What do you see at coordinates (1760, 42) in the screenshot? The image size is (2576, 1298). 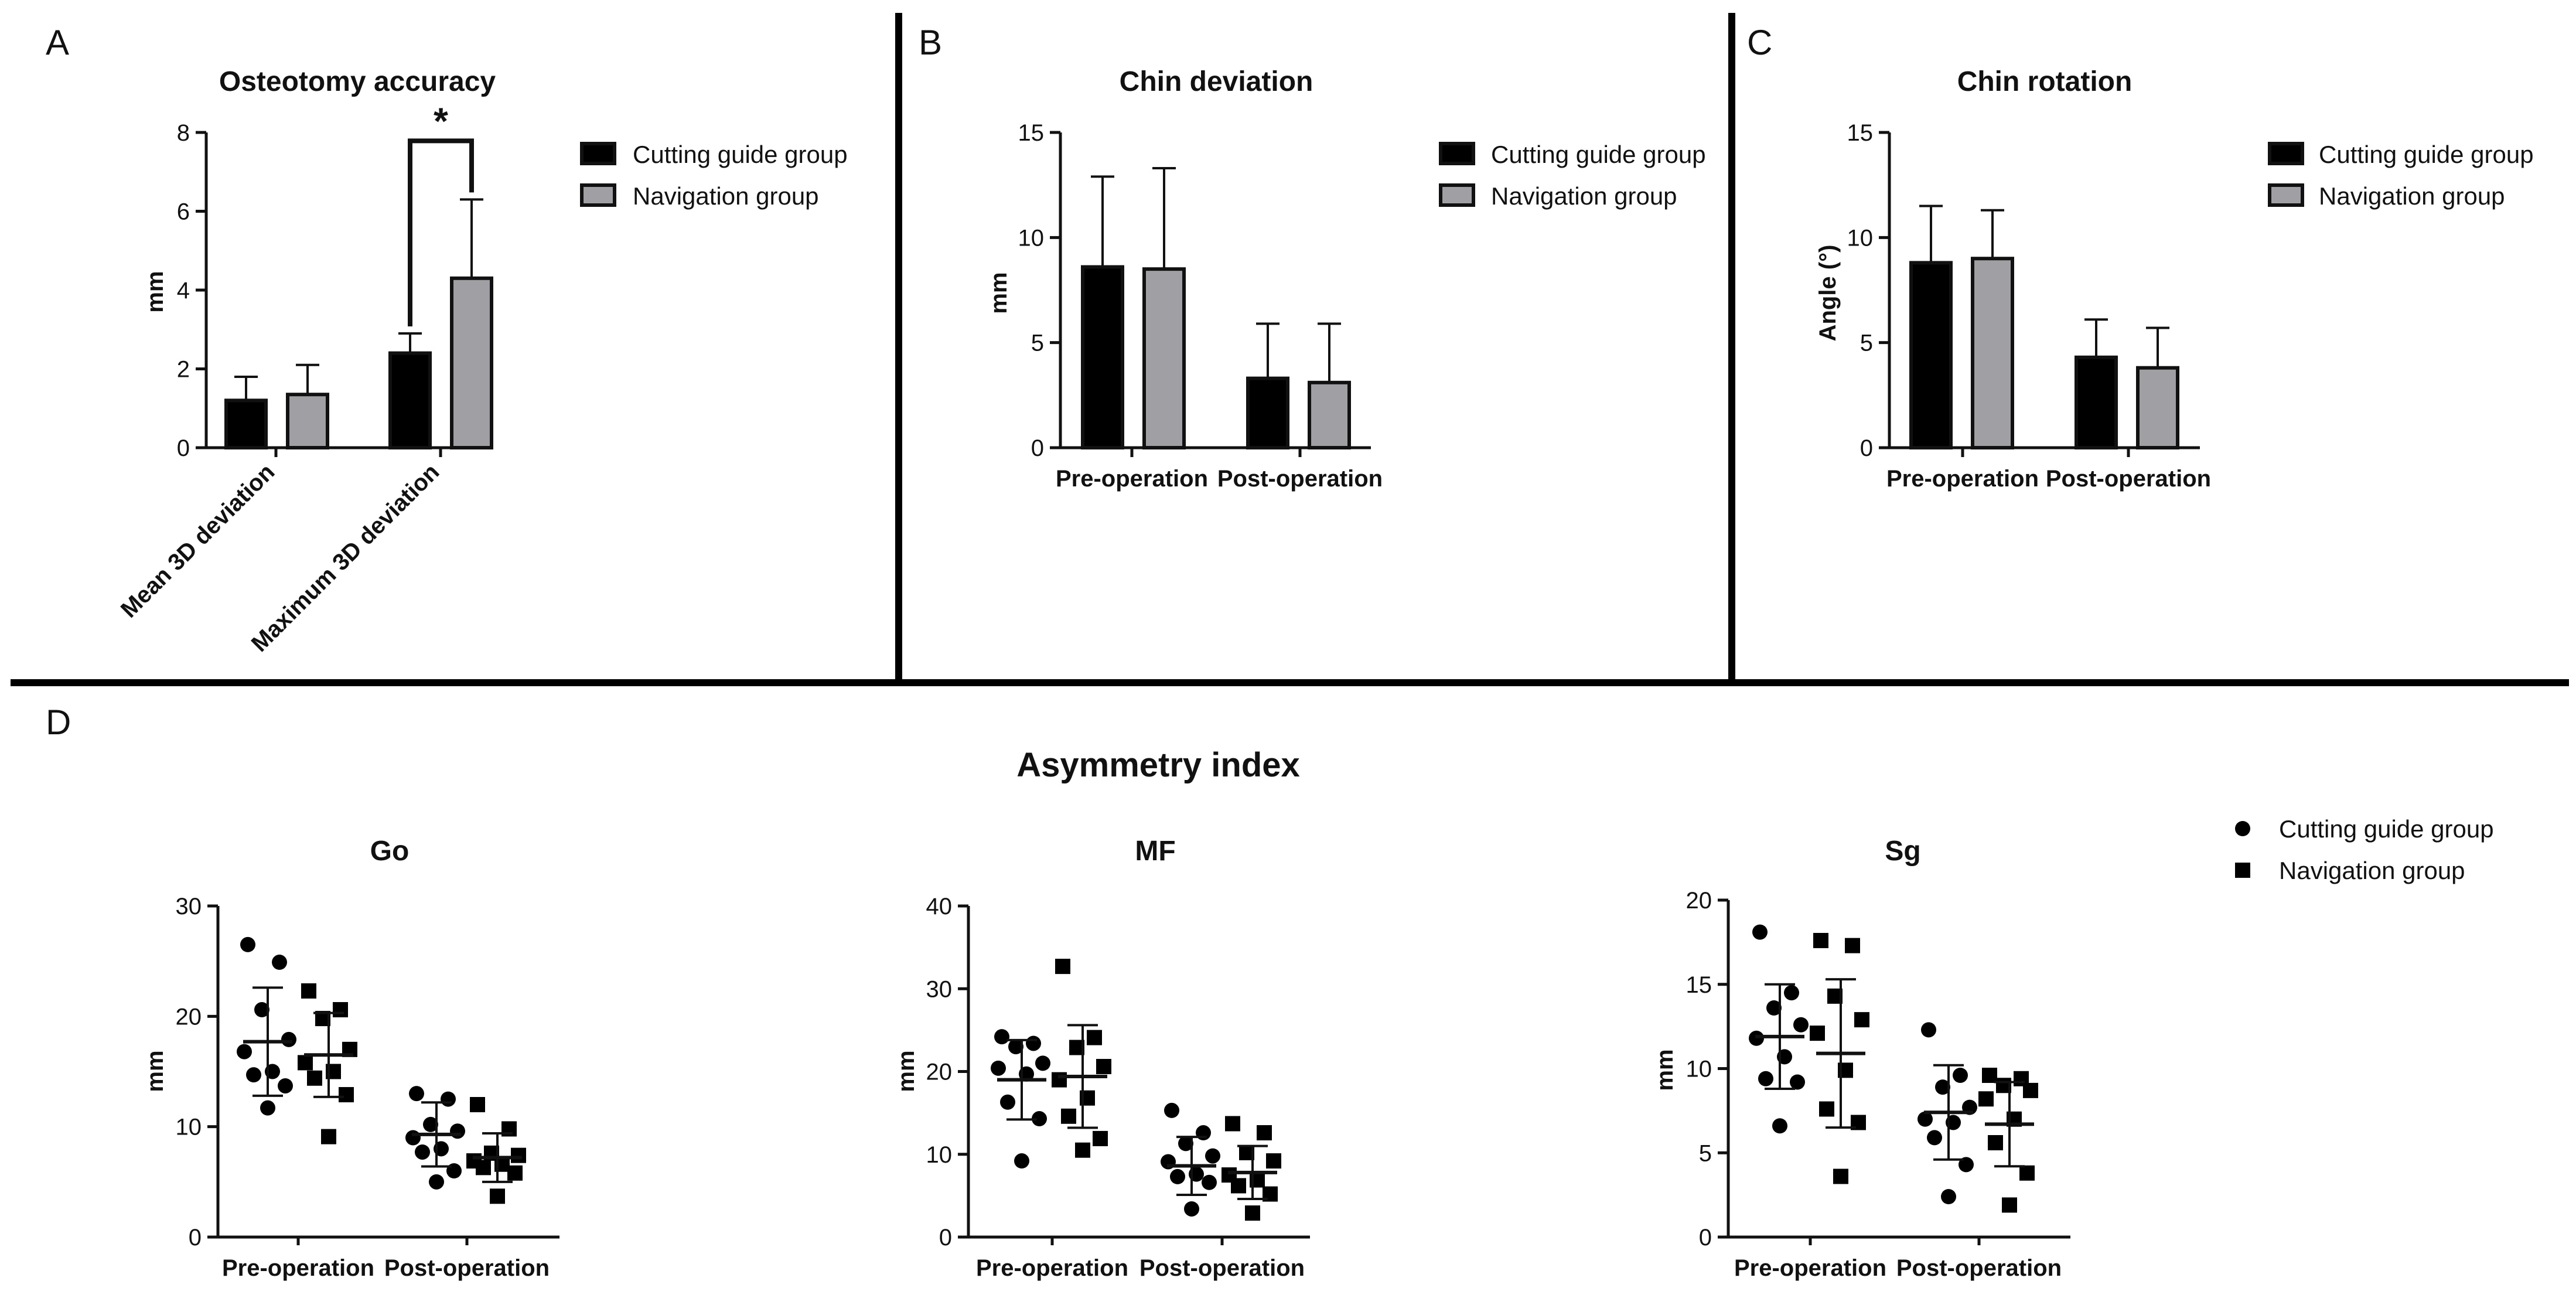 I see `panel-letter-c: C` at bounding box center [1760, 42].